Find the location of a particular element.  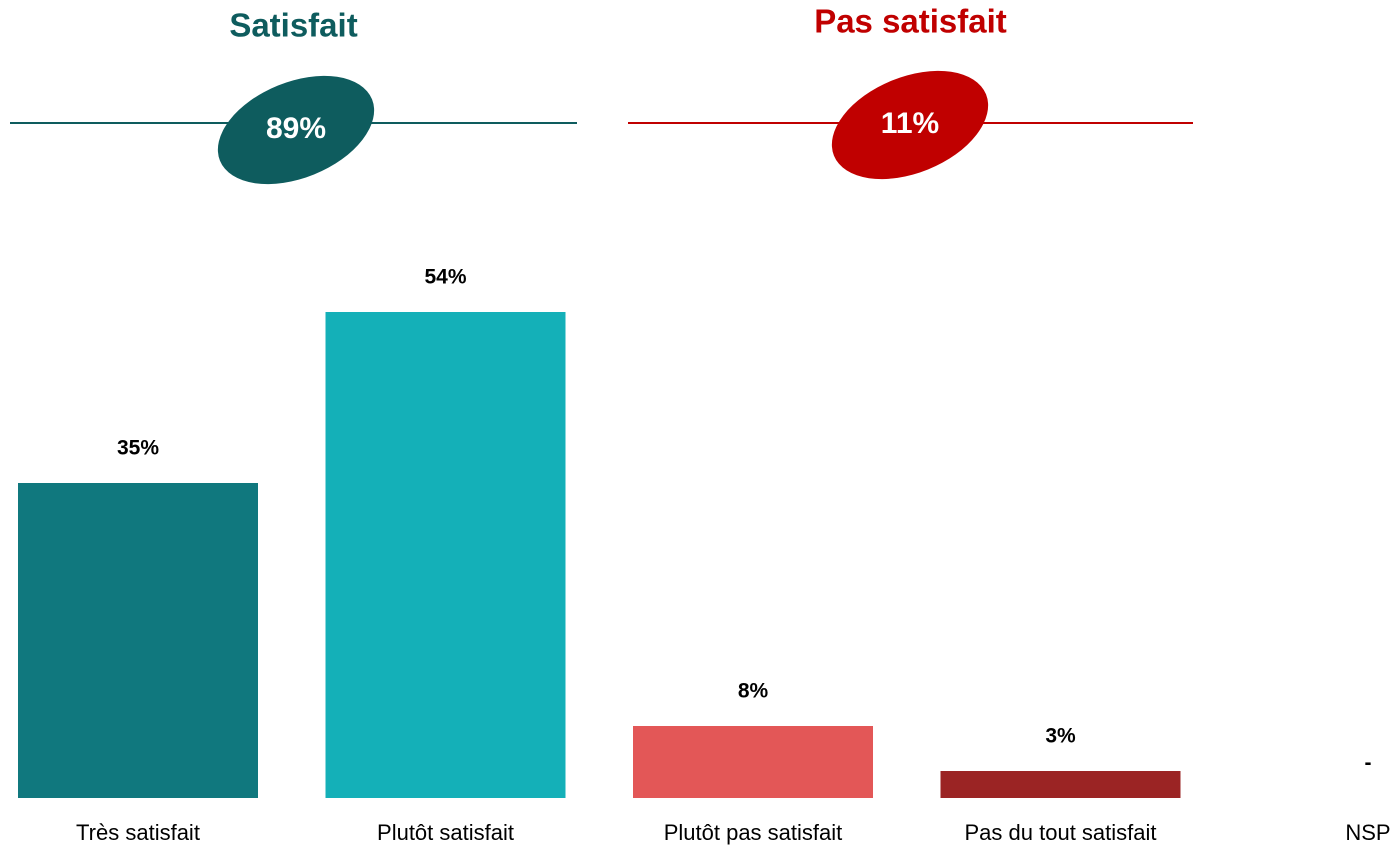

value-label: 35% is located at coordinates (138, 448).